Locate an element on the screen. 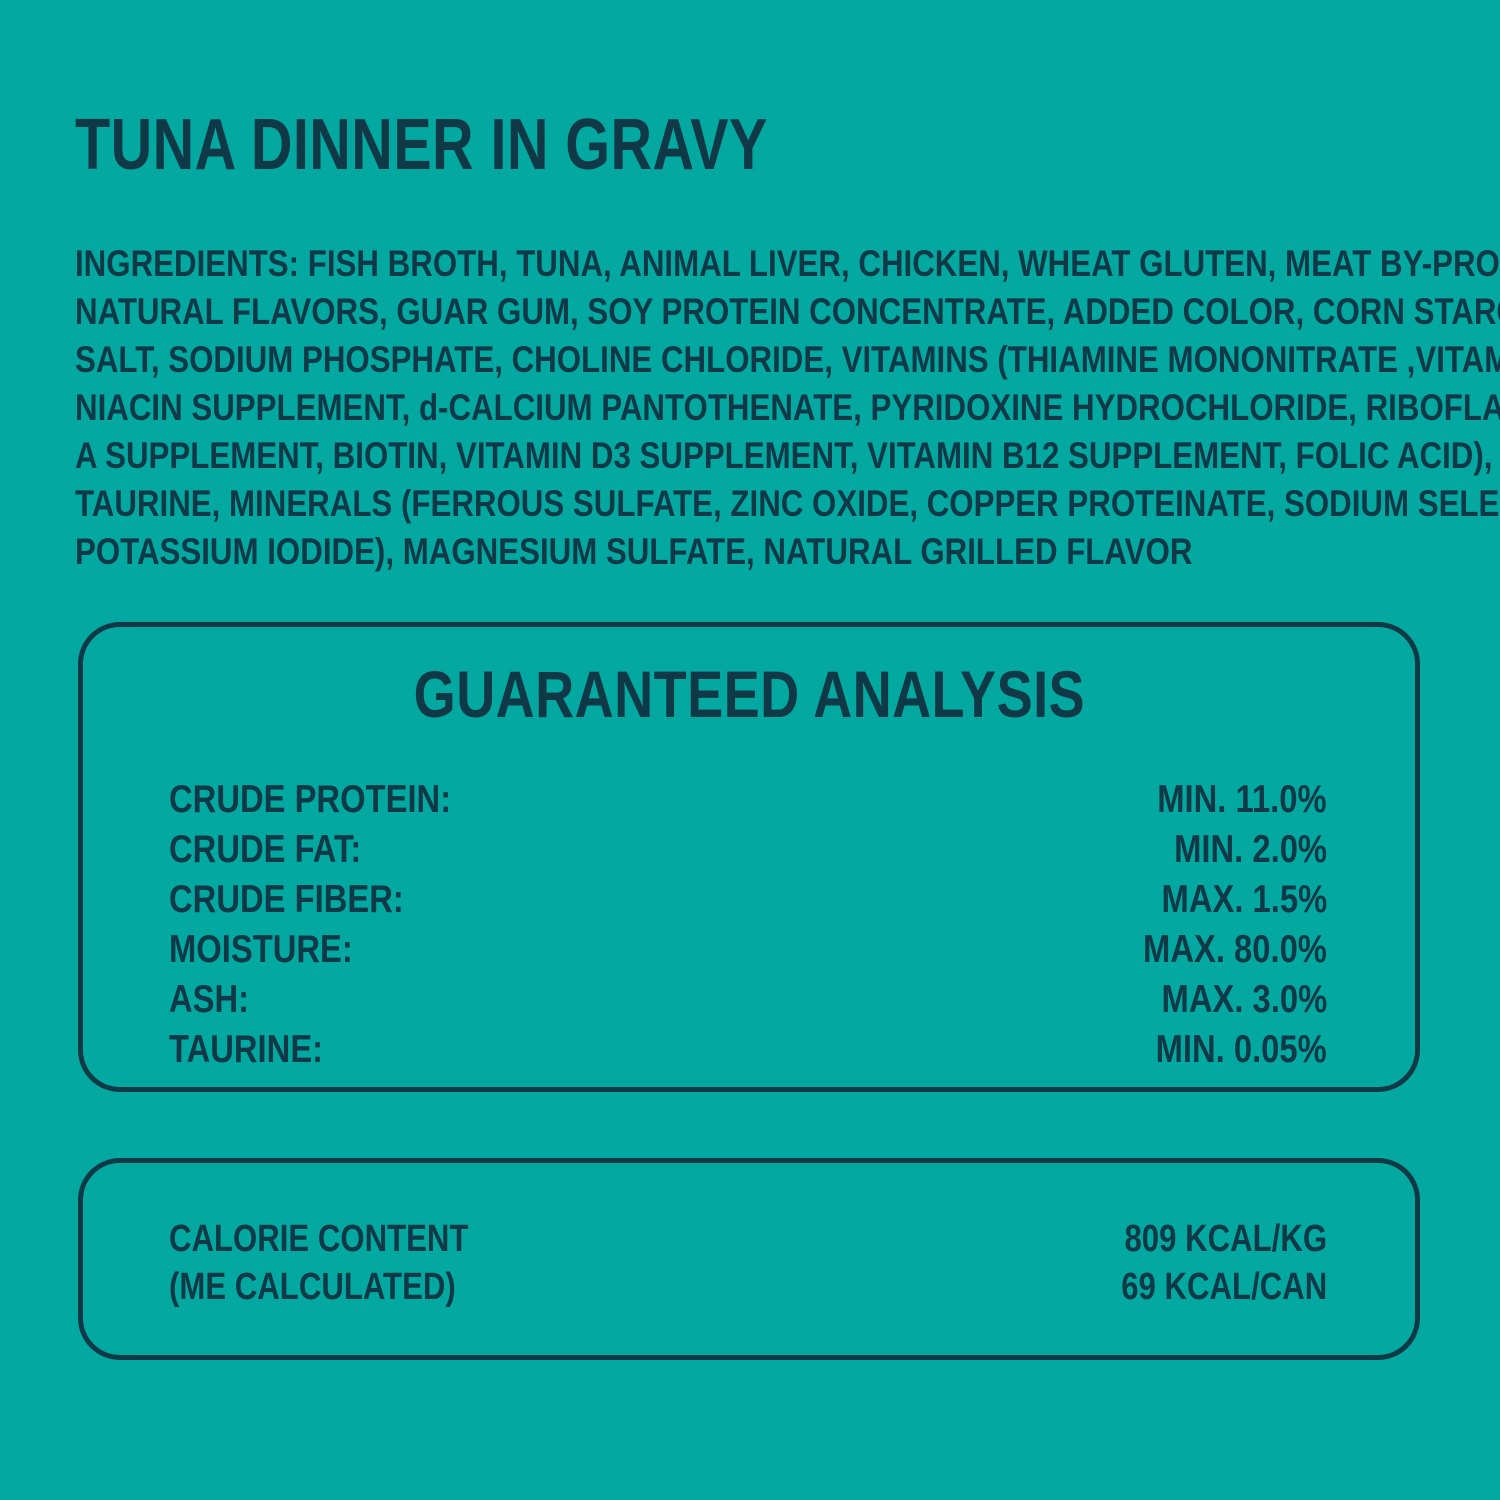  analysis-row: CRUDE PROTEIN: MIN. 11.0% is located at coordinates (748, 800).